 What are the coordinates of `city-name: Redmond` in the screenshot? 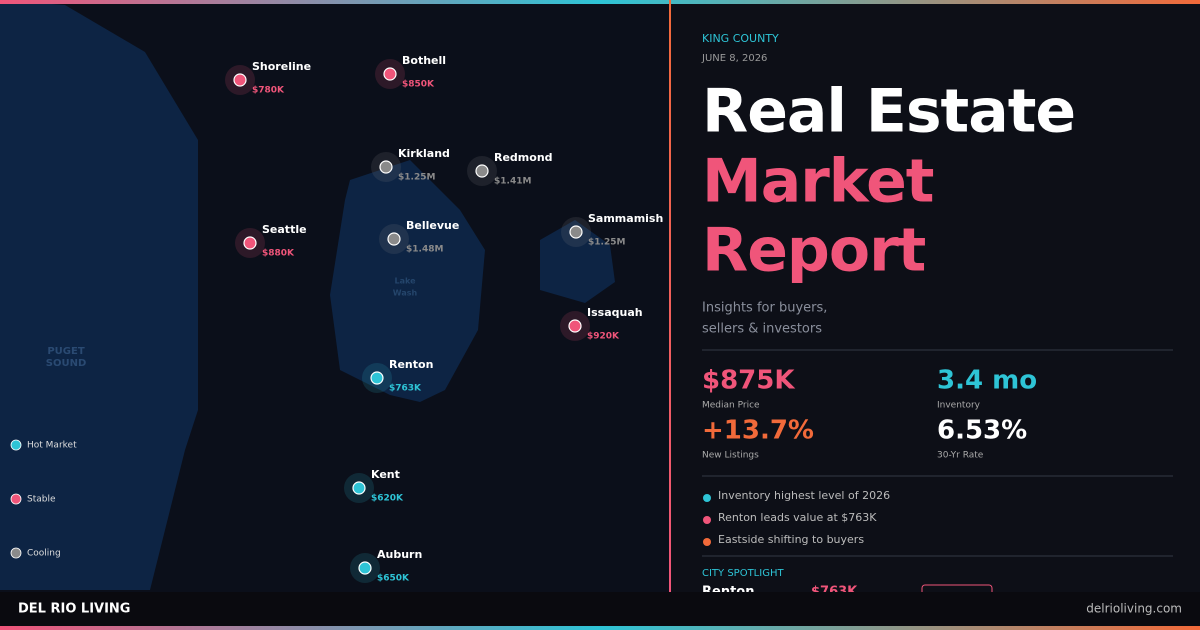 It's located at (523, 157).